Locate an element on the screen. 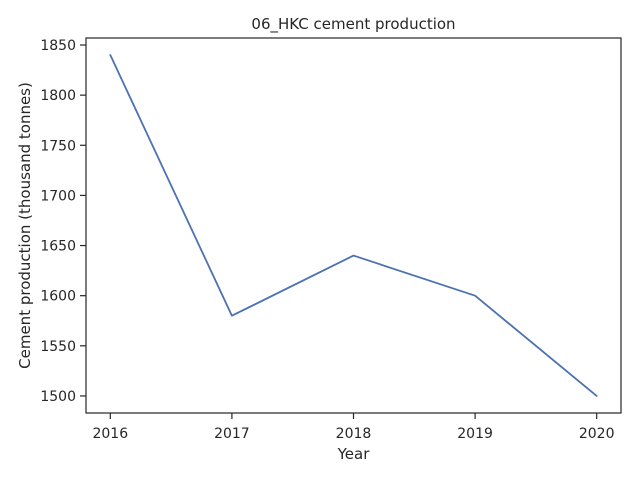 The image size is (640, 480). y-tick-label: 1500 is located at coordinates (58, 397).